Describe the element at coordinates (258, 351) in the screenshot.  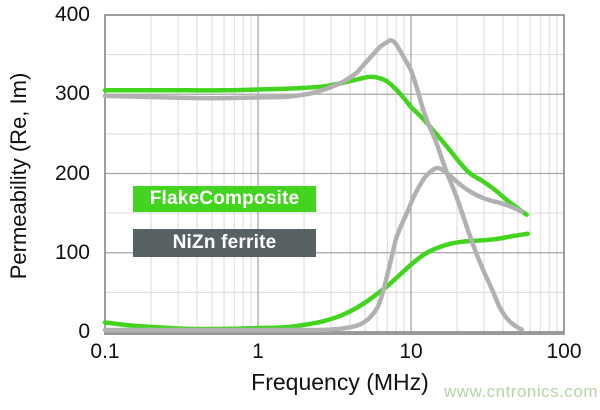
I see `x-tick-label: 1` at that location.